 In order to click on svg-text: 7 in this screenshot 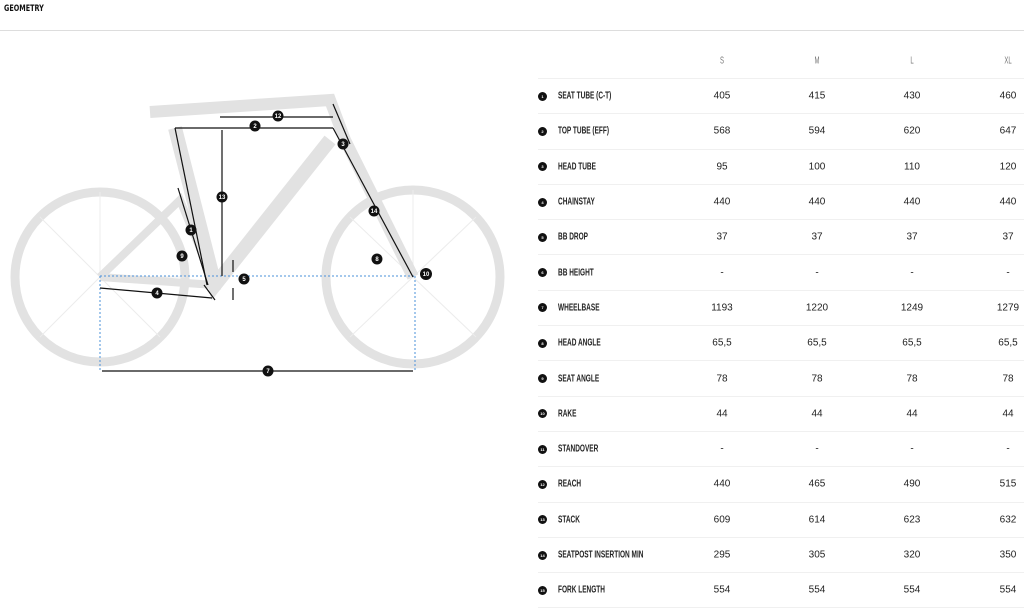, I will do `click(268, 372)`.